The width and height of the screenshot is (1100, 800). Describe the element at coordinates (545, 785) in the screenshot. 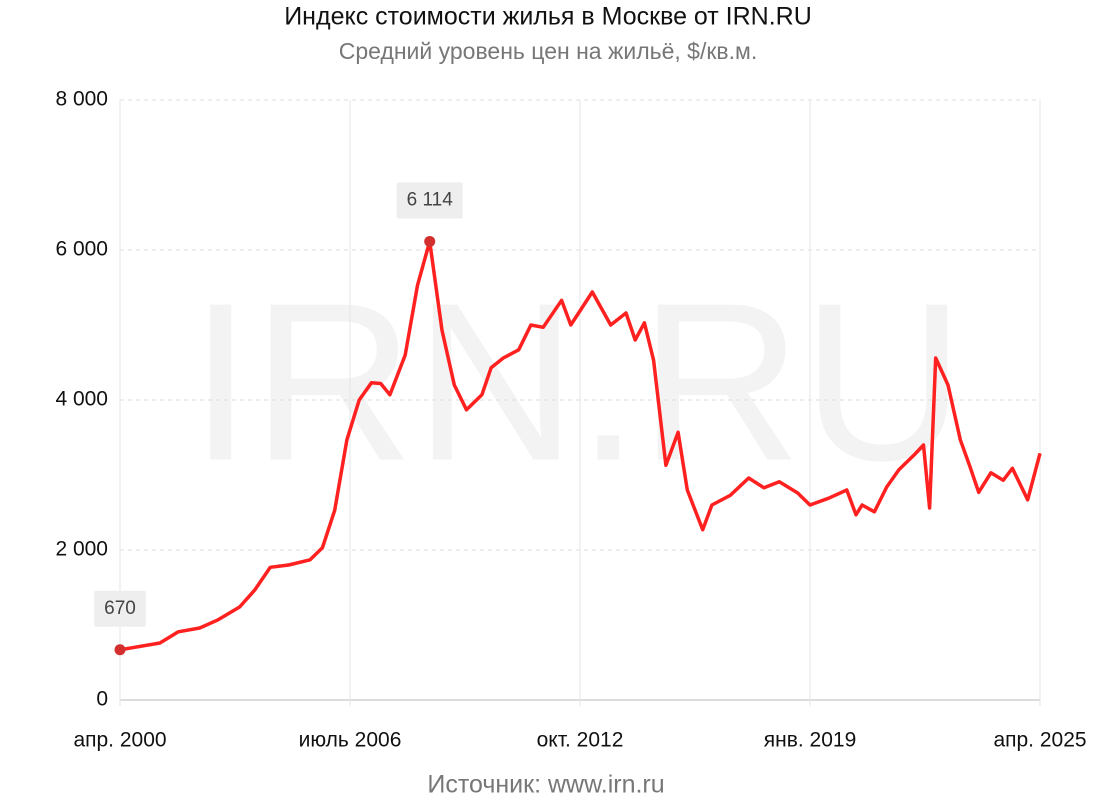

I see `source: Источник: www.irn.ru` at that location.